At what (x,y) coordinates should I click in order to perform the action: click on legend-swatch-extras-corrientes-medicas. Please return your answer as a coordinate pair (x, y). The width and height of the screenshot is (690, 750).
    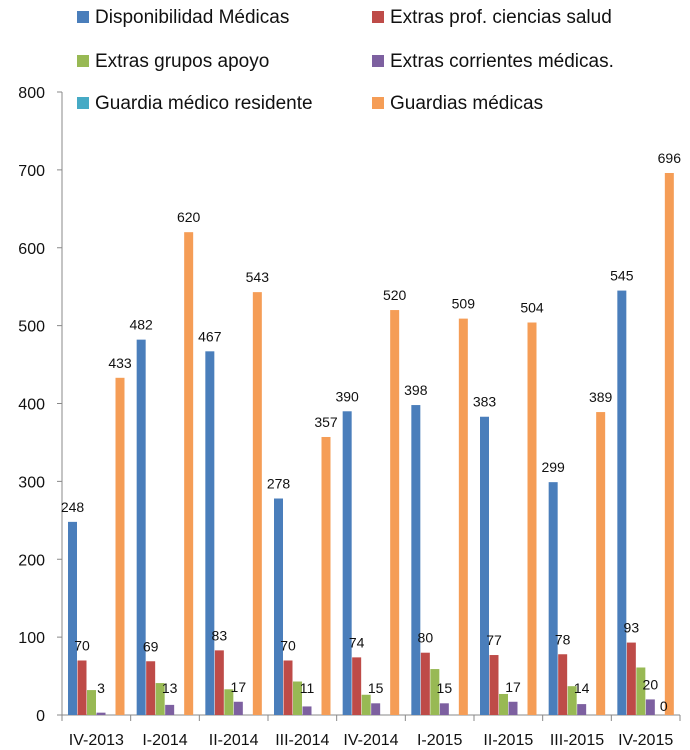
    Looking at the image, I should click on (378, 61).